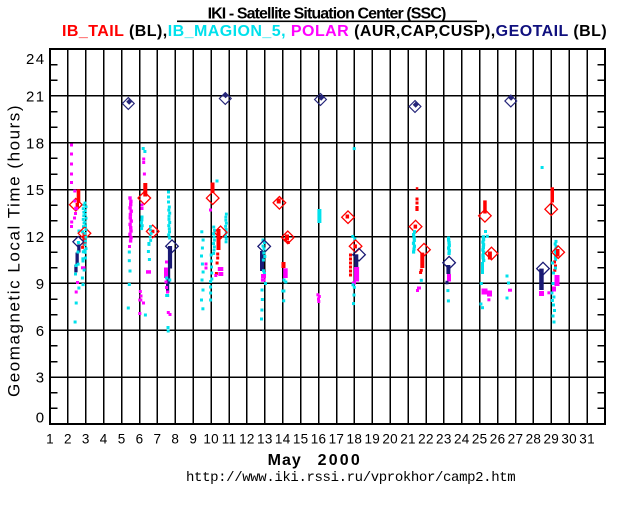  I want to click on svg-text: 4, so click(104, 439).